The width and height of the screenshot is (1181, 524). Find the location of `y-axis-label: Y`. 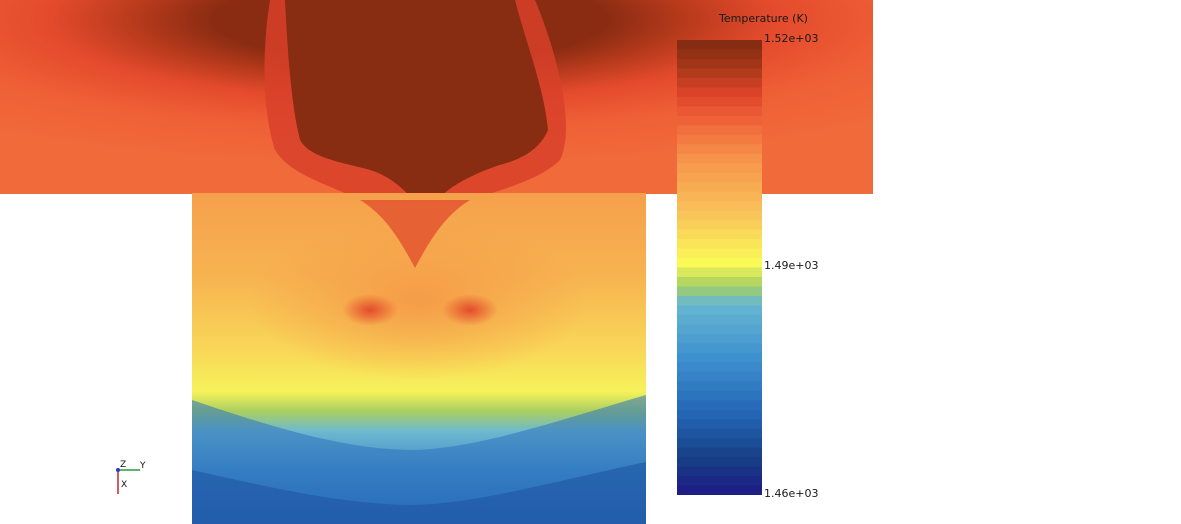

y-axis-label: Y is located at coordinates (142, 466).